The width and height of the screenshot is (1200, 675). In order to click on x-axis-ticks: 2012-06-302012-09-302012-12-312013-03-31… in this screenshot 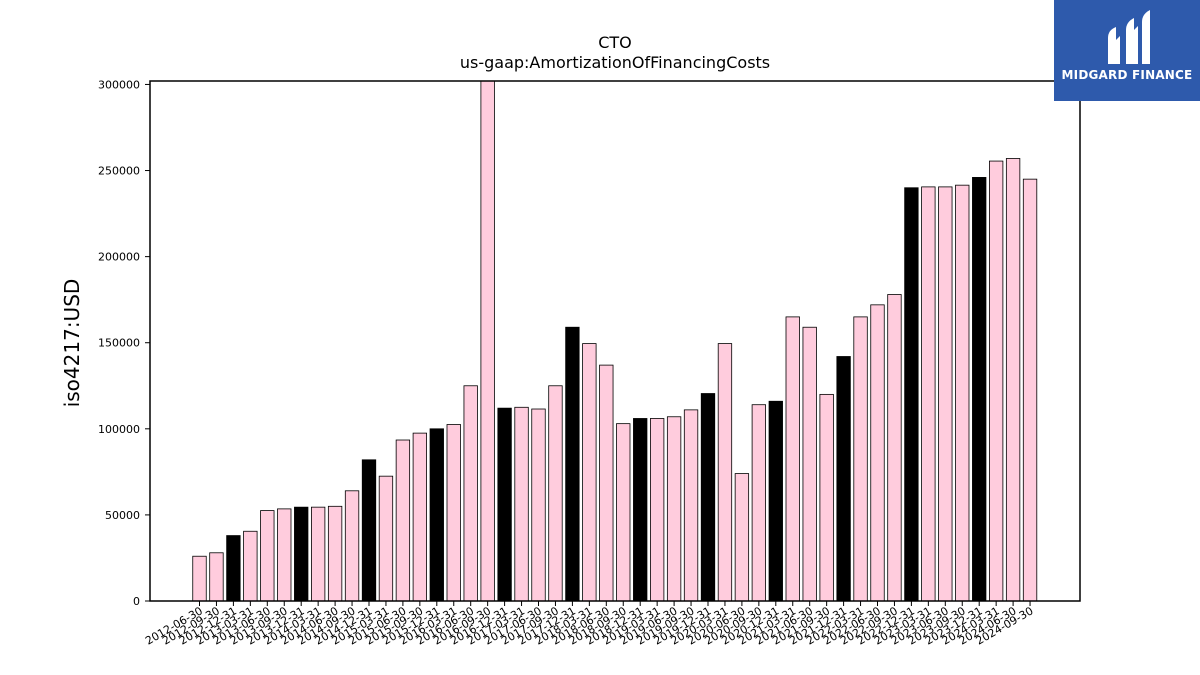, I will do `click(589, 624)`.